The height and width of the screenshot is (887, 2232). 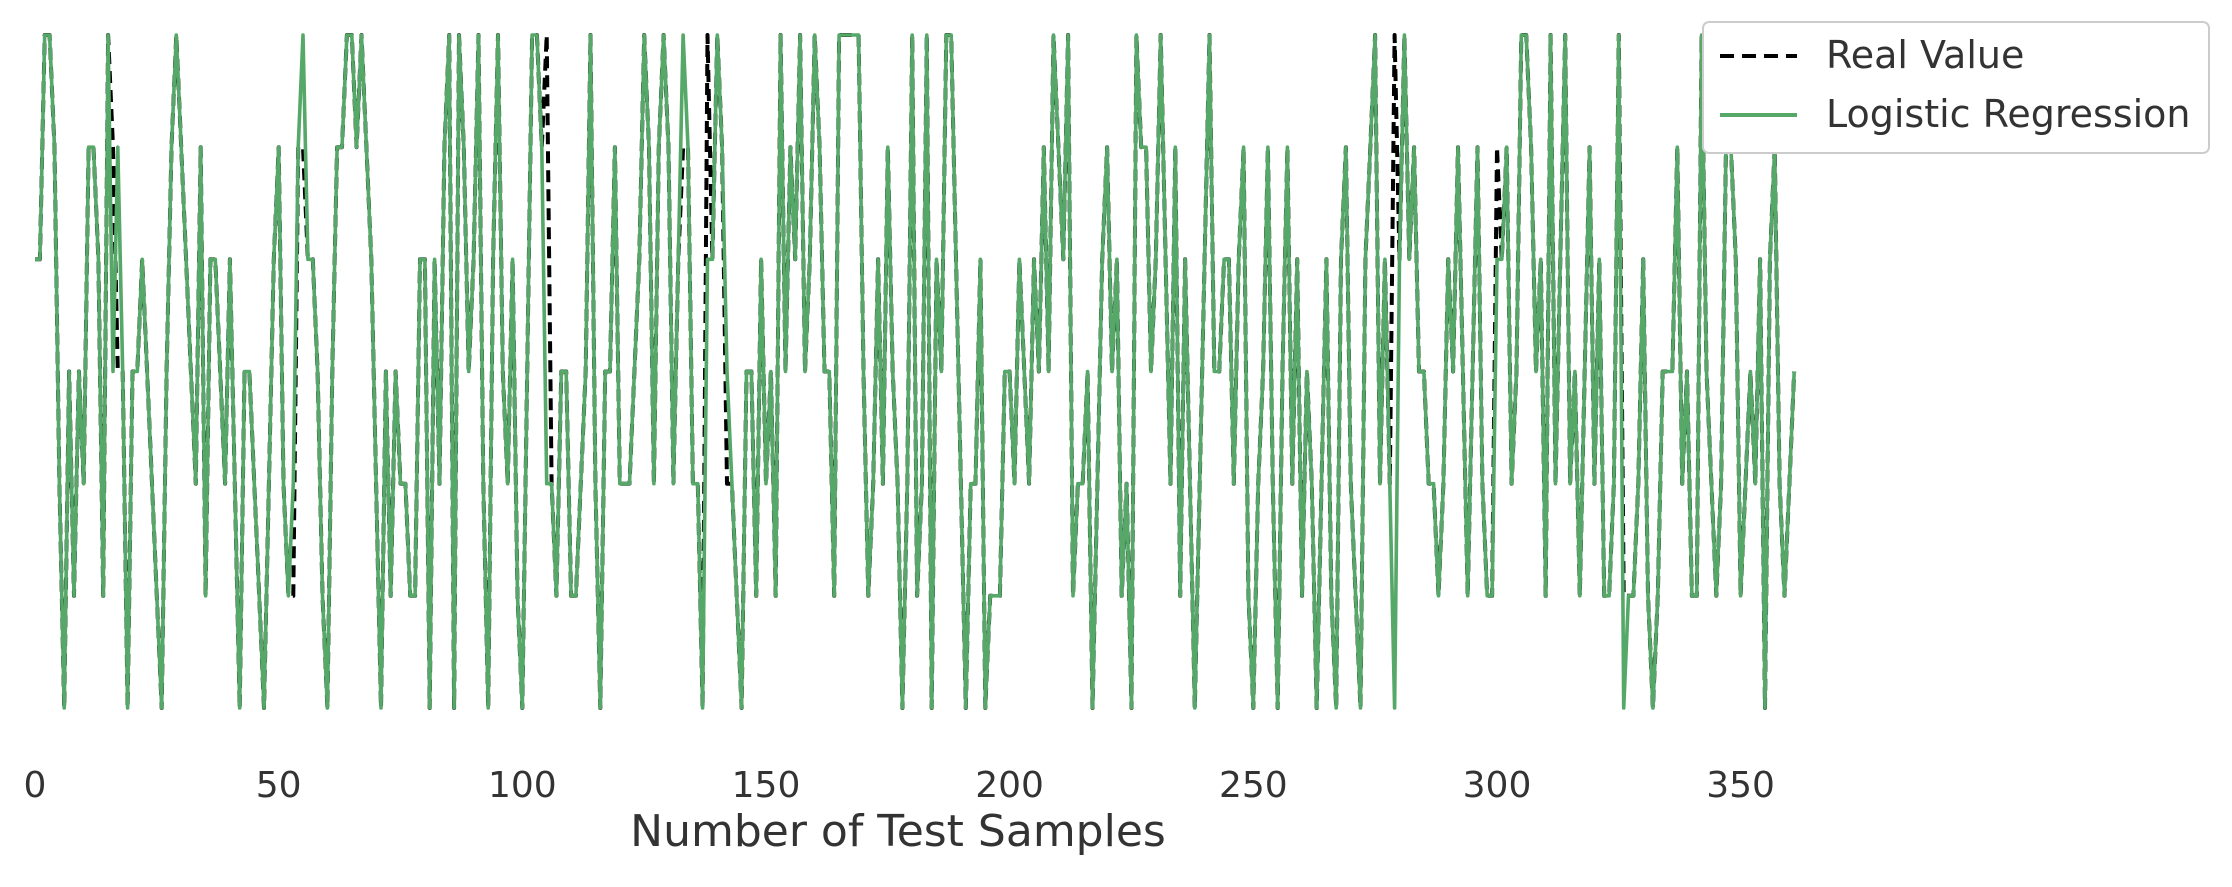 I want to click on legend-label-logistic-regression: Logistic Regression, so click(x=2008, y=114).